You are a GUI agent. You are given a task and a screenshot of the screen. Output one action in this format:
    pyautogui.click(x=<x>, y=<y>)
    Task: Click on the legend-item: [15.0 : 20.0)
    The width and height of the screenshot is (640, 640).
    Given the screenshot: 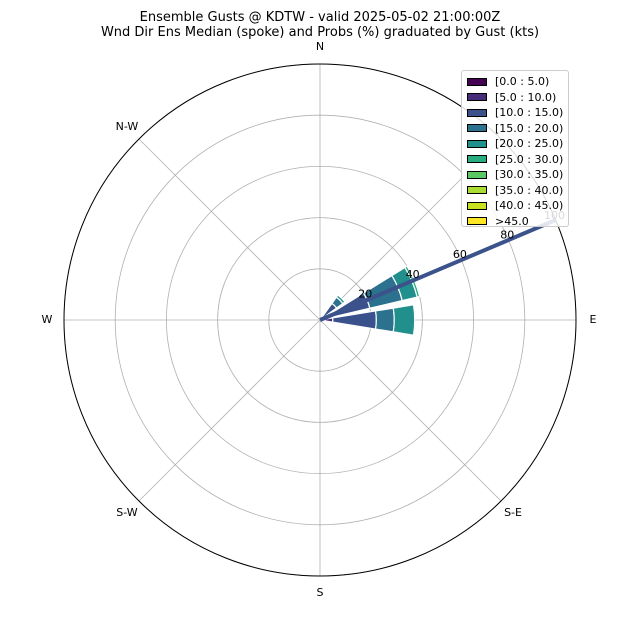 What is the action you would take?
    pyautogui.click(x=517, y=129)
    